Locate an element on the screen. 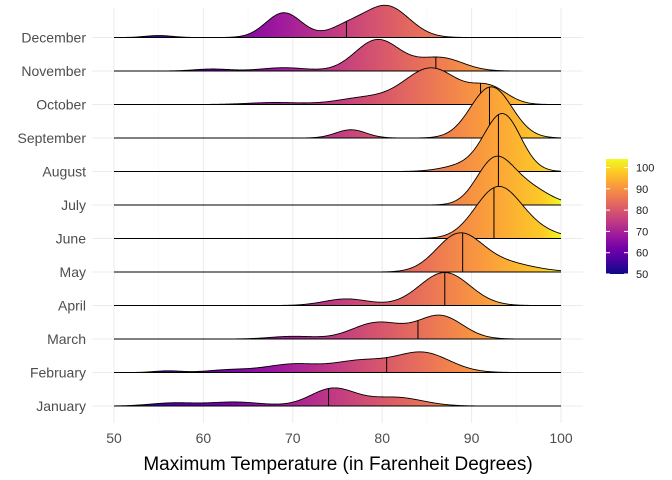 Image resolution: width=672 pixels, height=480 pixels. y-tick-label: September is located at coordinates (52, 138).